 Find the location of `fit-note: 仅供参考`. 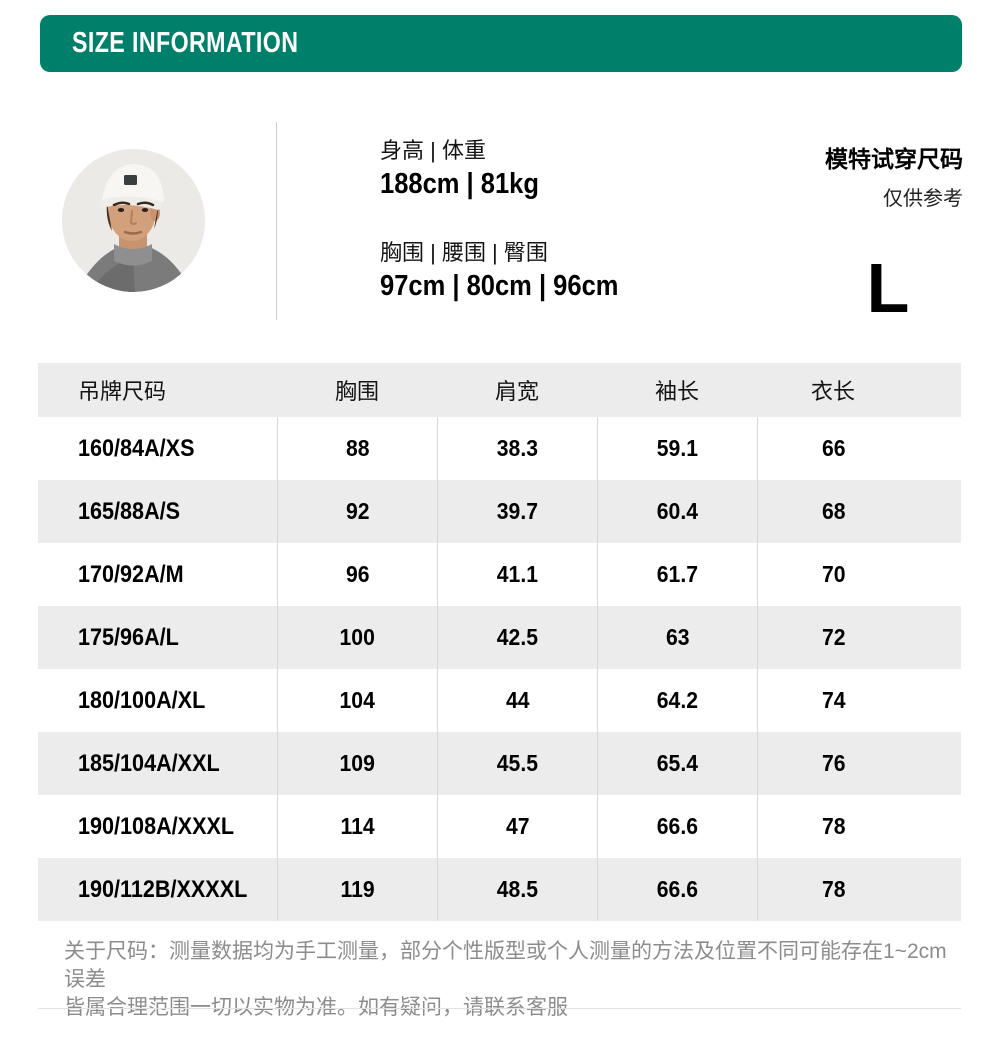

fit-note: 仅供参考 is located at coordinates (923, 199).